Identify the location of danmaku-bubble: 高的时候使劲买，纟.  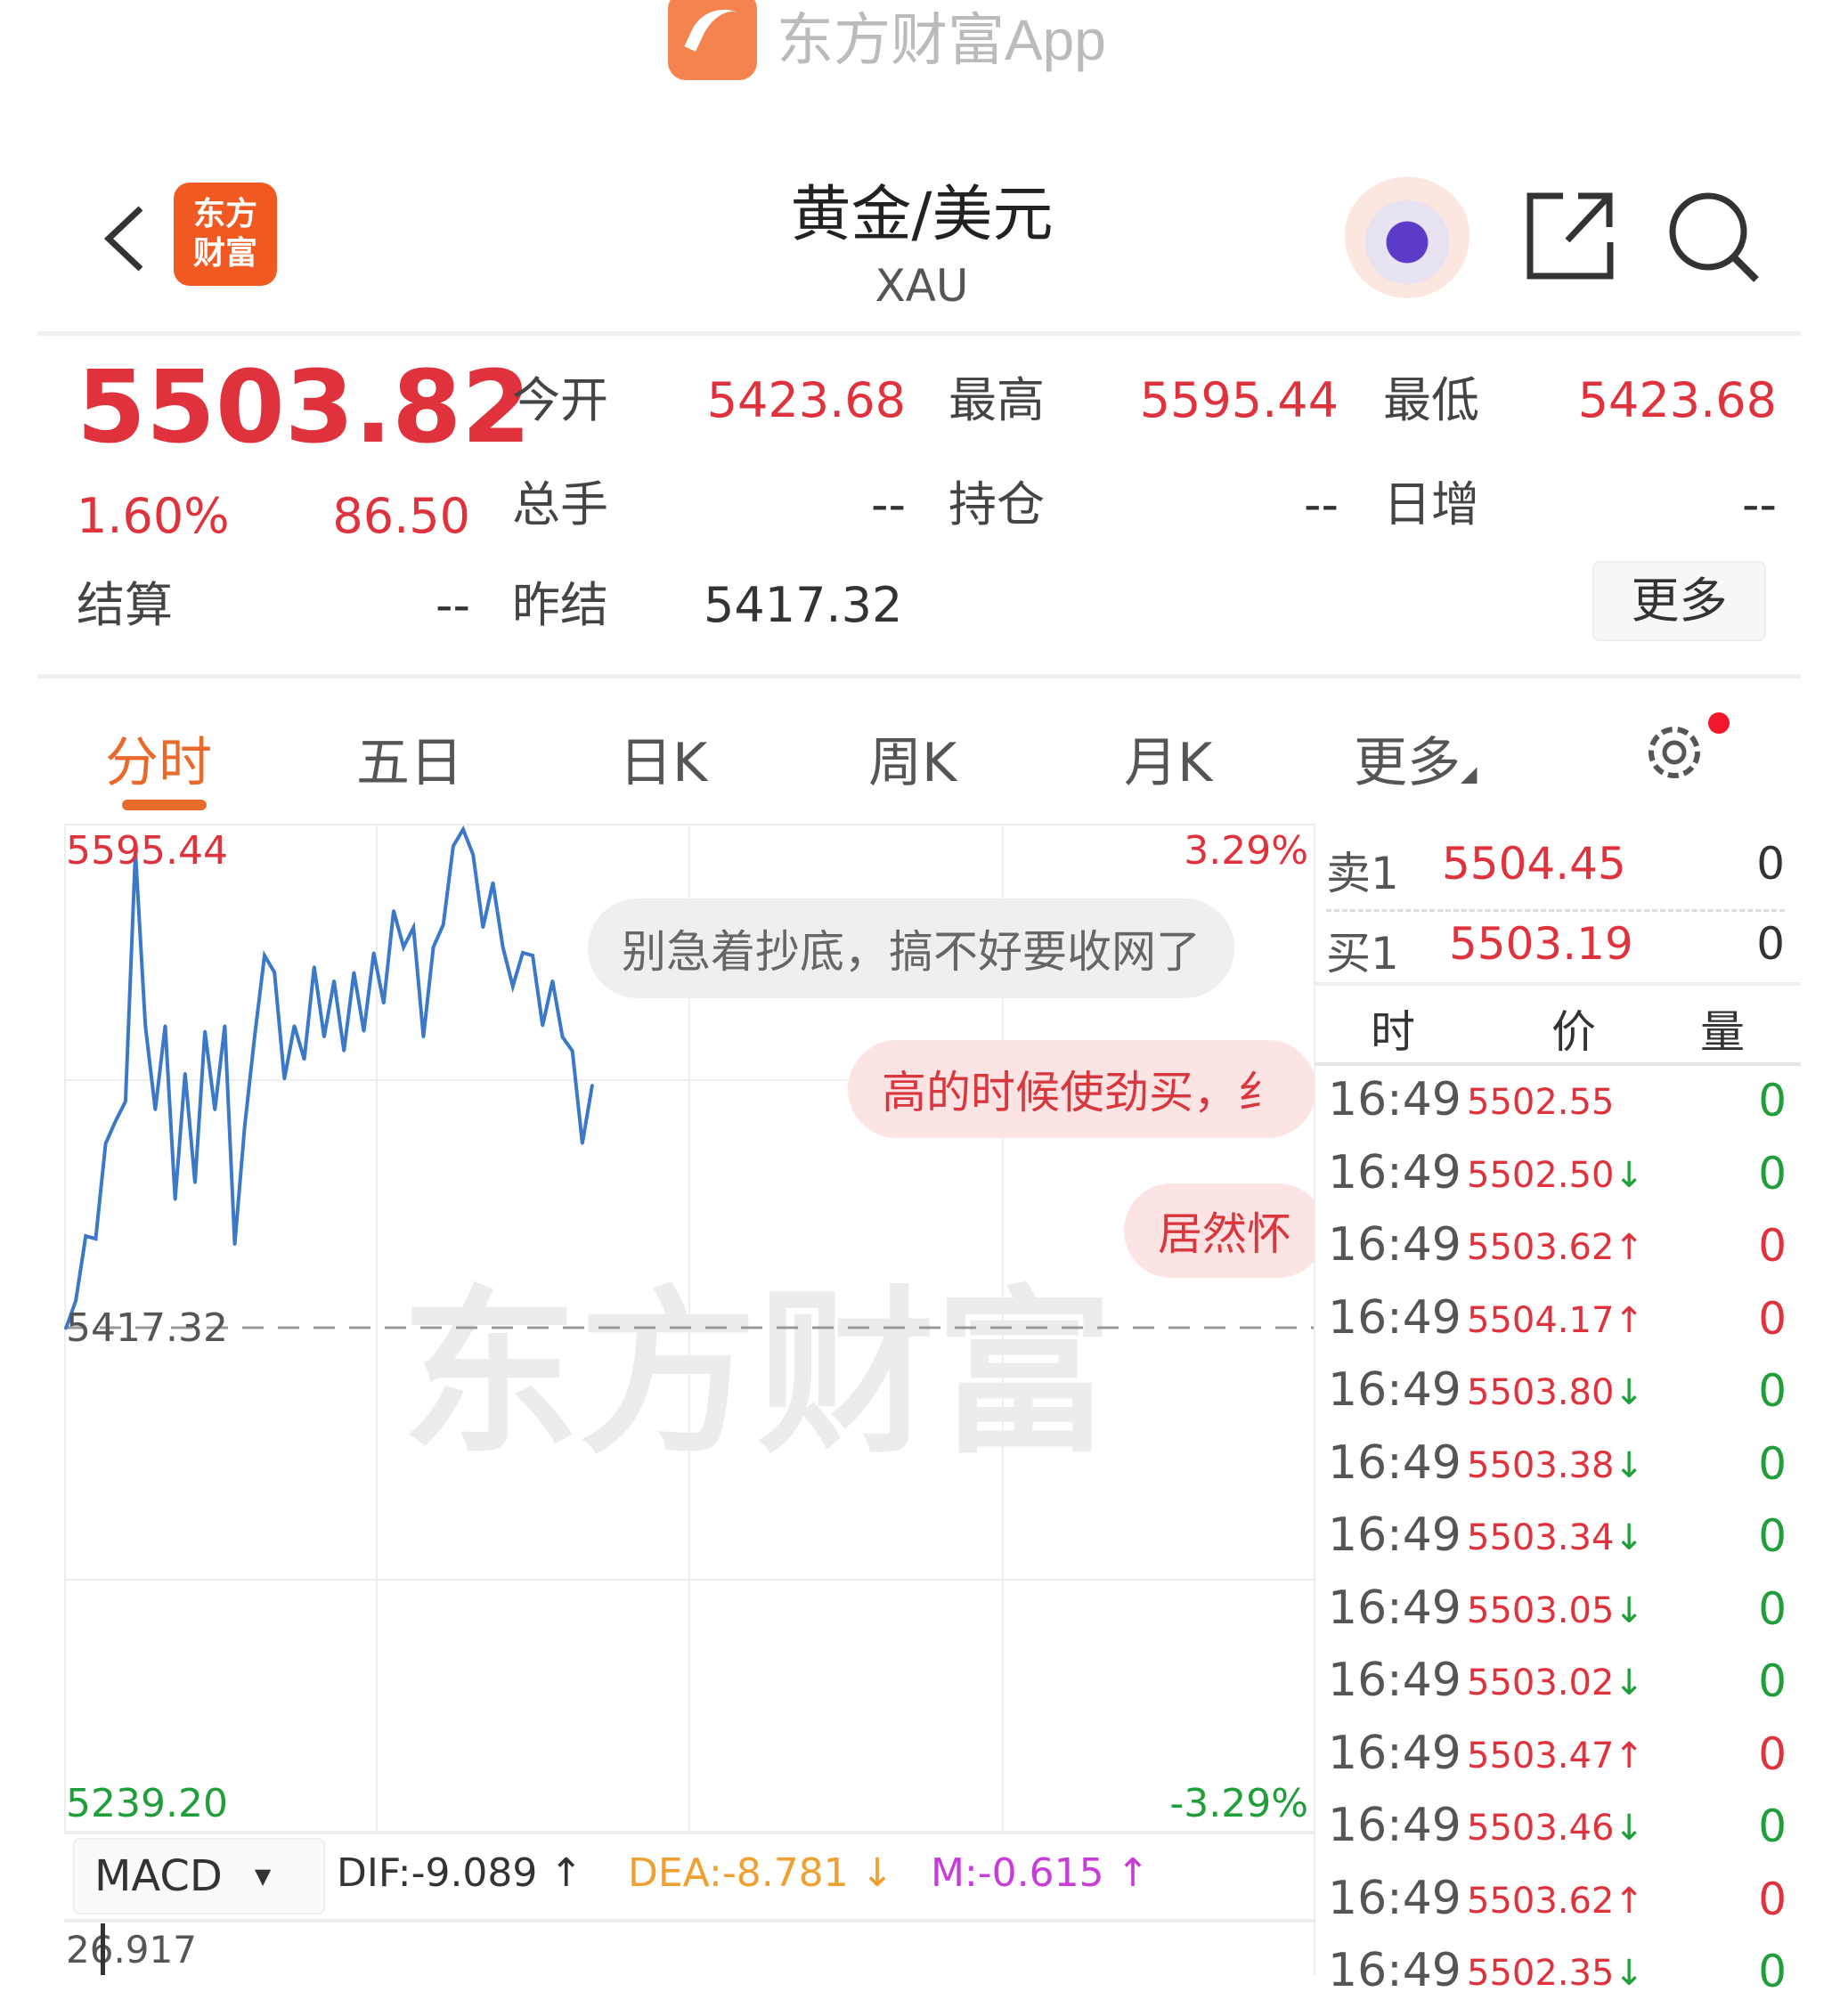
(1082, 1089).